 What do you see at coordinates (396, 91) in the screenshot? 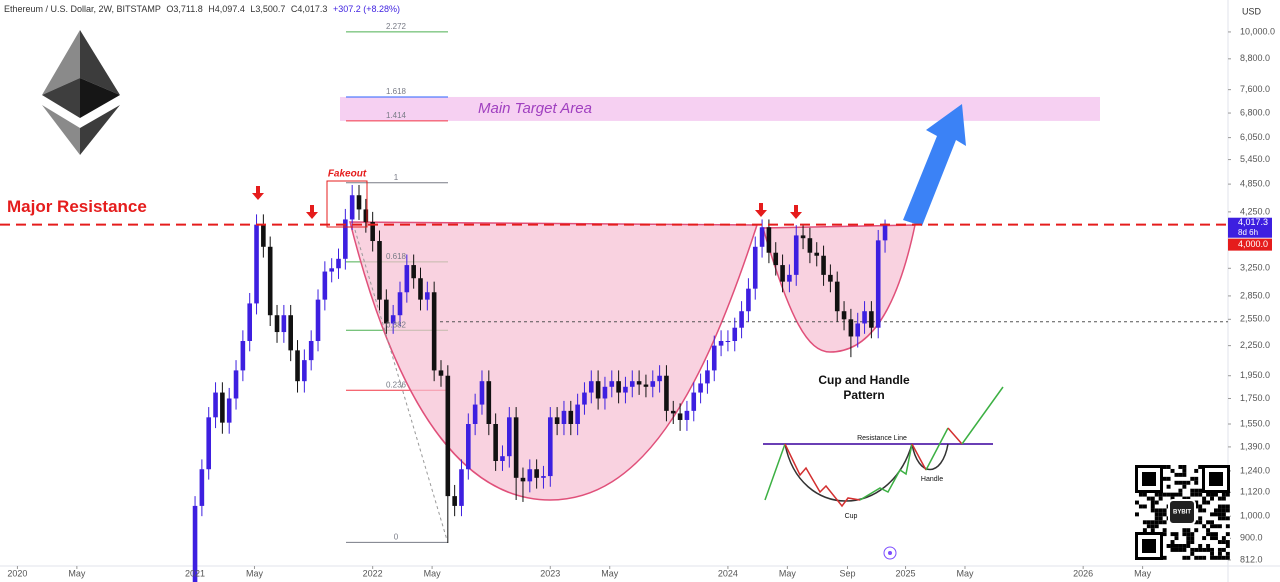
I see `fib-label: 1.618` at bounding box center [396, 91].